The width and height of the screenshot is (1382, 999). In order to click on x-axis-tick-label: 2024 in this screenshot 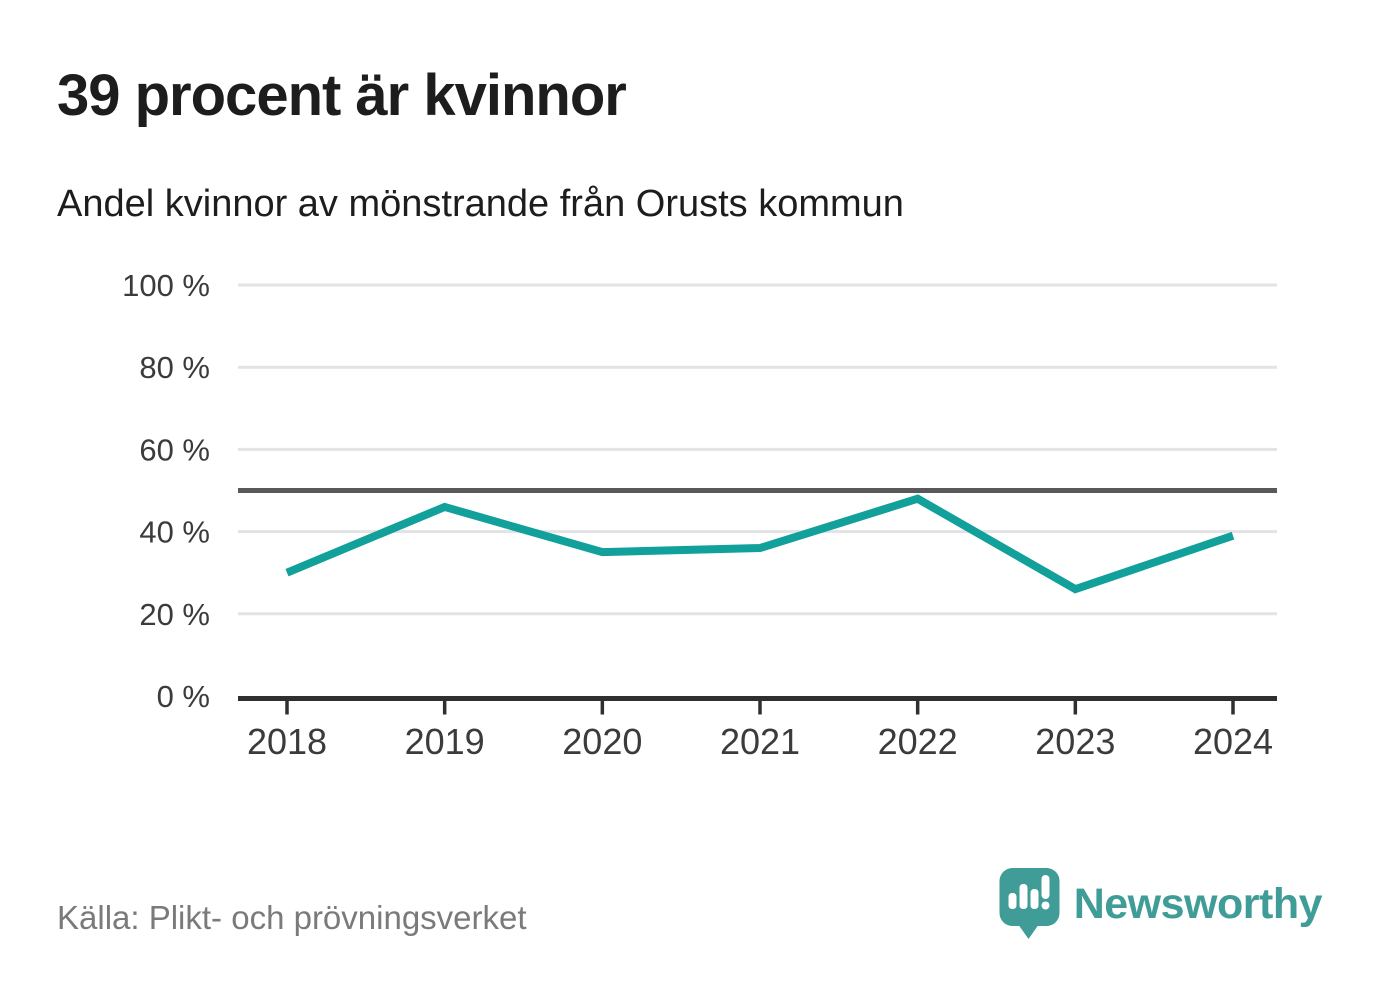, I will do `click(1233, 741)`.